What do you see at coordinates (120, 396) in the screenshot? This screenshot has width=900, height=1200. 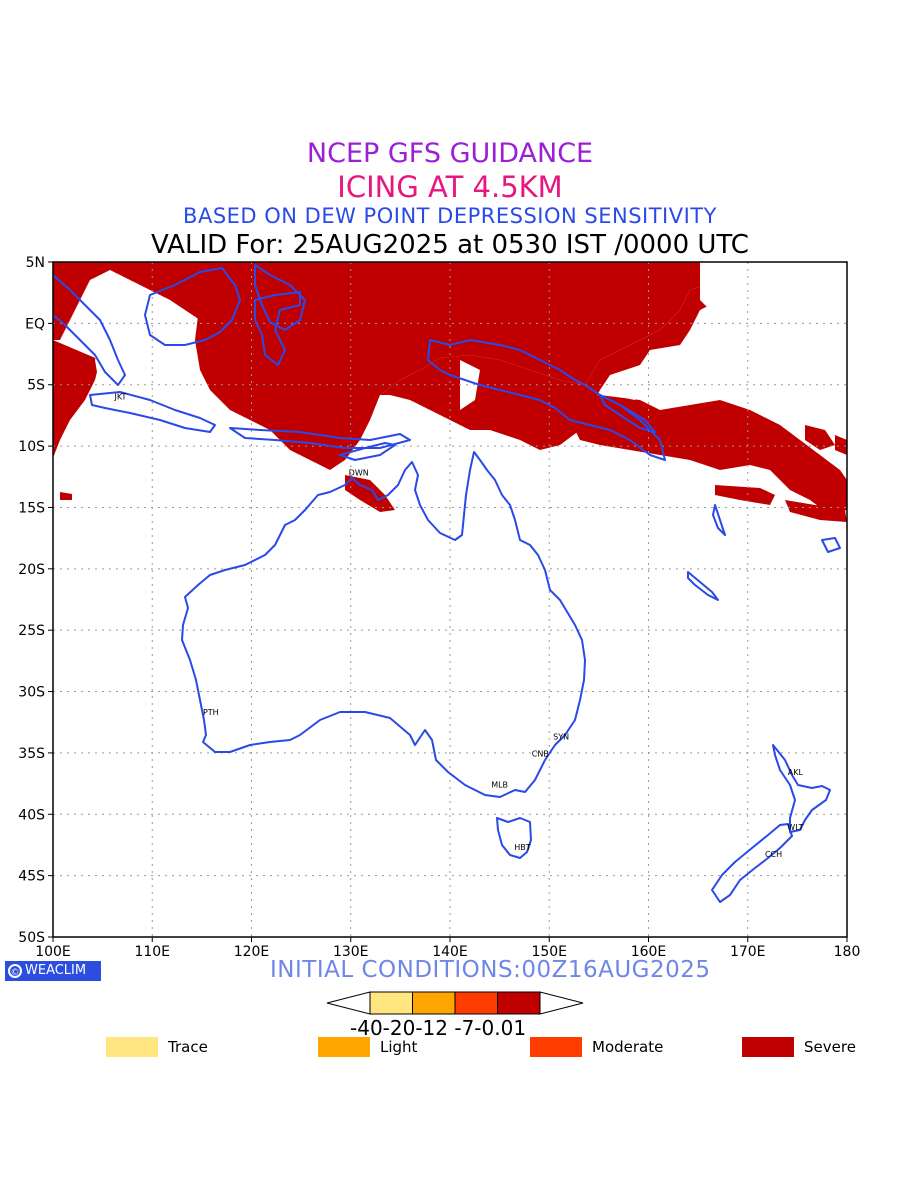 I see `city-label: JKT` at bounding box center [120, 396].